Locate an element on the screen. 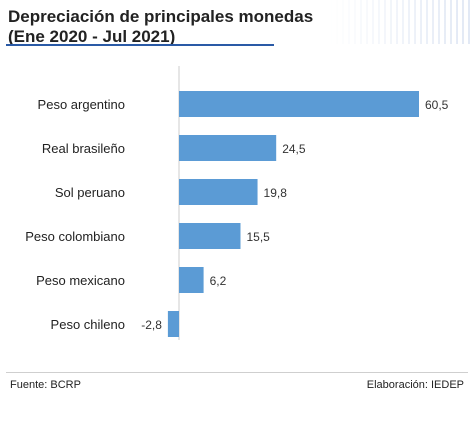  decorative-stripes is located at coordinates (402, 22).